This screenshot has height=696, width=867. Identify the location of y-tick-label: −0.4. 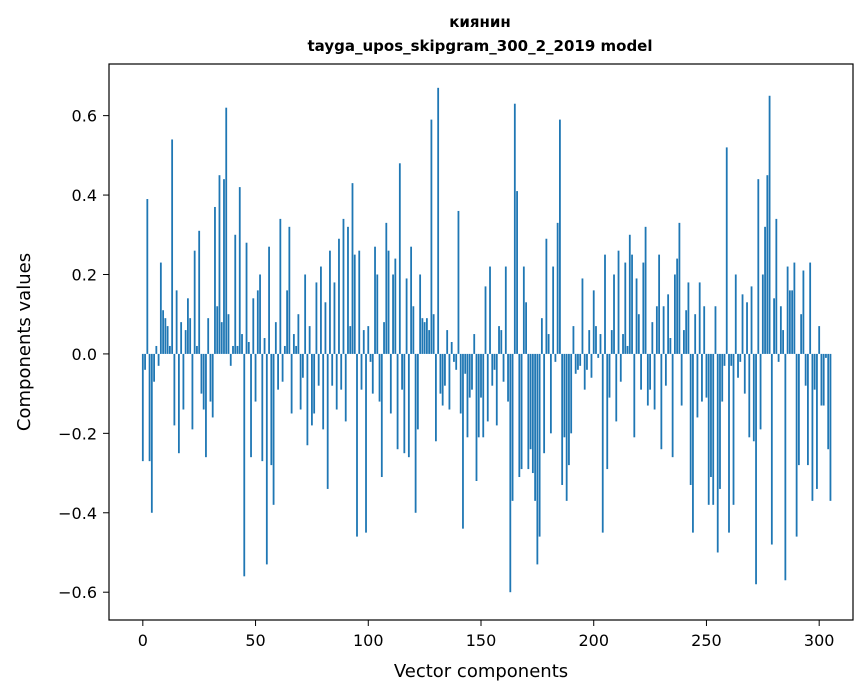
(77, 513).